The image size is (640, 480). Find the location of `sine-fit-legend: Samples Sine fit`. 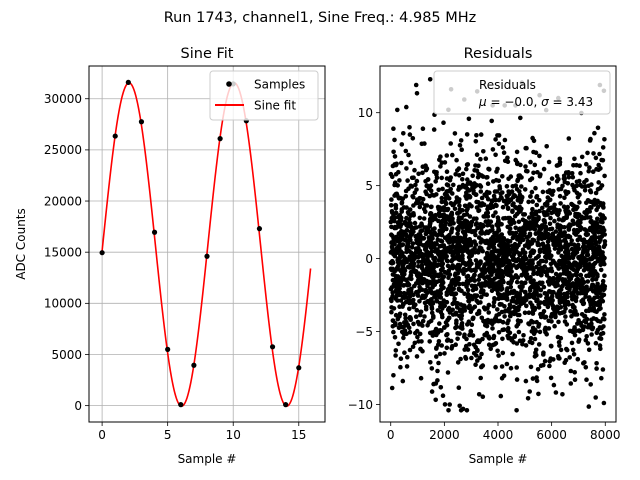

sine-fit-legend: Samples Sine fit is located at coordinates (264, 95).